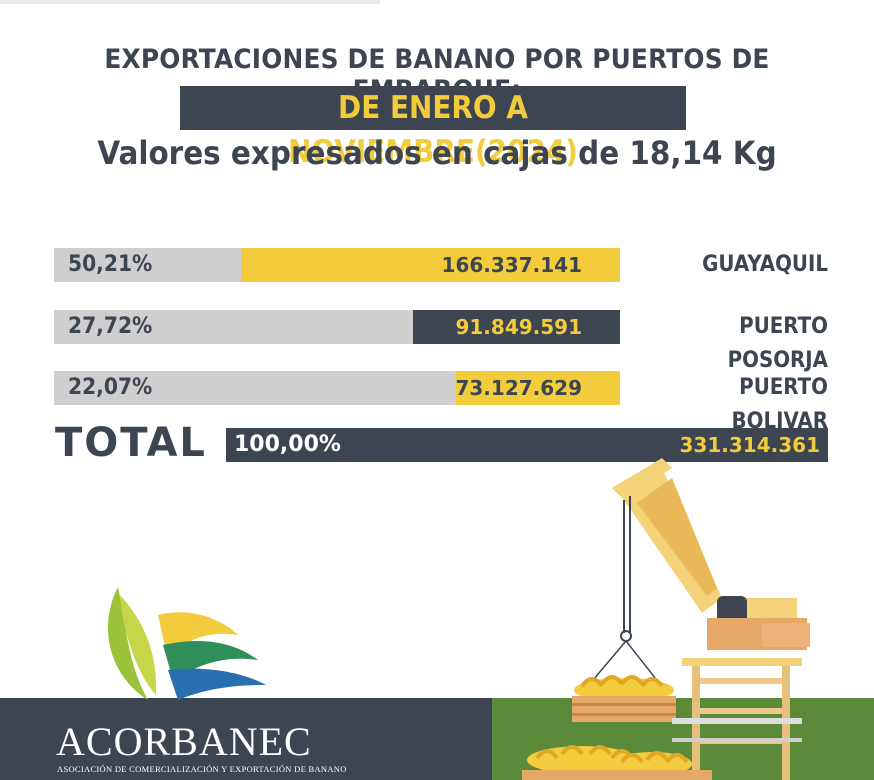 Image resolution: width=874 pixels, height=780 pixels. What do you see at coordinates (184, 741) in the screenshot?
I see `brand-name: ACORBANEC` at bounding box center [184, 741].